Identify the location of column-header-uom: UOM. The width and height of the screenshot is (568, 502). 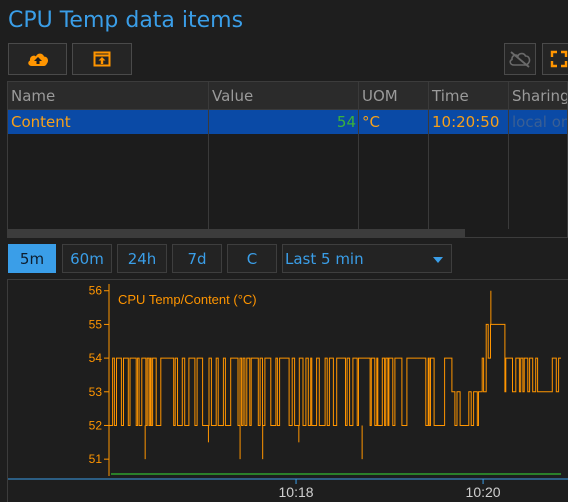
(380, 95).